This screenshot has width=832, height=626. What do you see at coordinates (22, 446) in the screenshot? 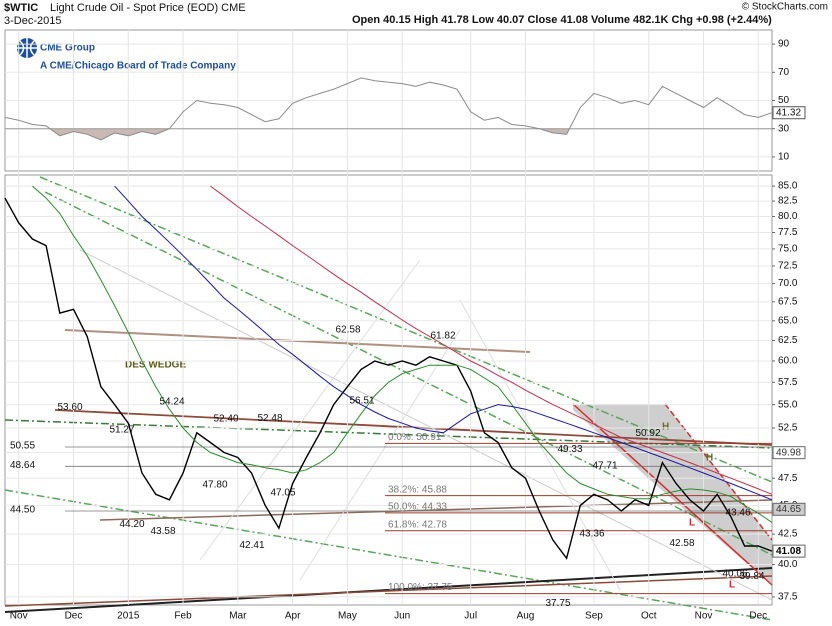
I see `level-label: 50.55` at bounding box center [22, 446].